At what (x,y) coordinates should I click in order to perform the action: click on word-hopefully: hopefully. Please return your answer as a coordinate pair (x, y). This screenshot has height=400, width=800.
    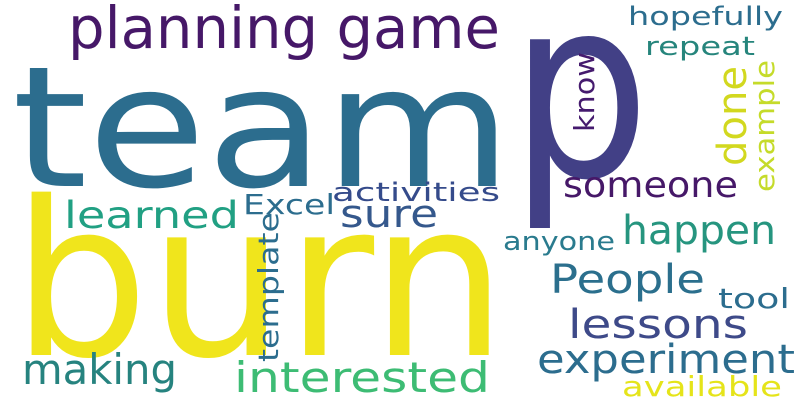
    Looking at the image, I should click on (705, 17).